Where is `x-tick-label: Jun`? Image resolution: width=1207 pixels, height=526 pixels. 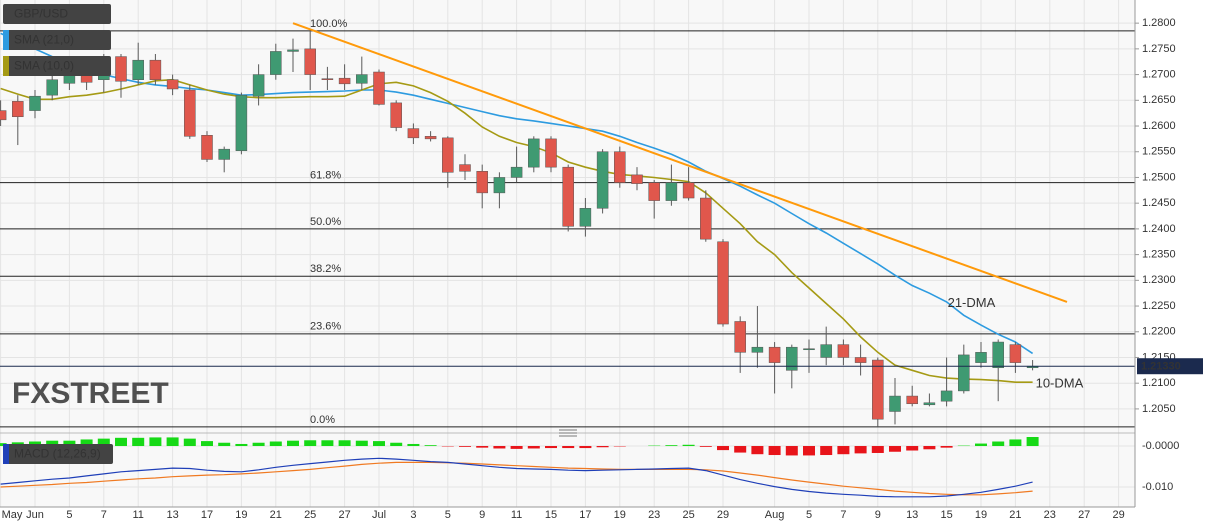
x-tick-label: Jun is located at coordinates (35, 515).